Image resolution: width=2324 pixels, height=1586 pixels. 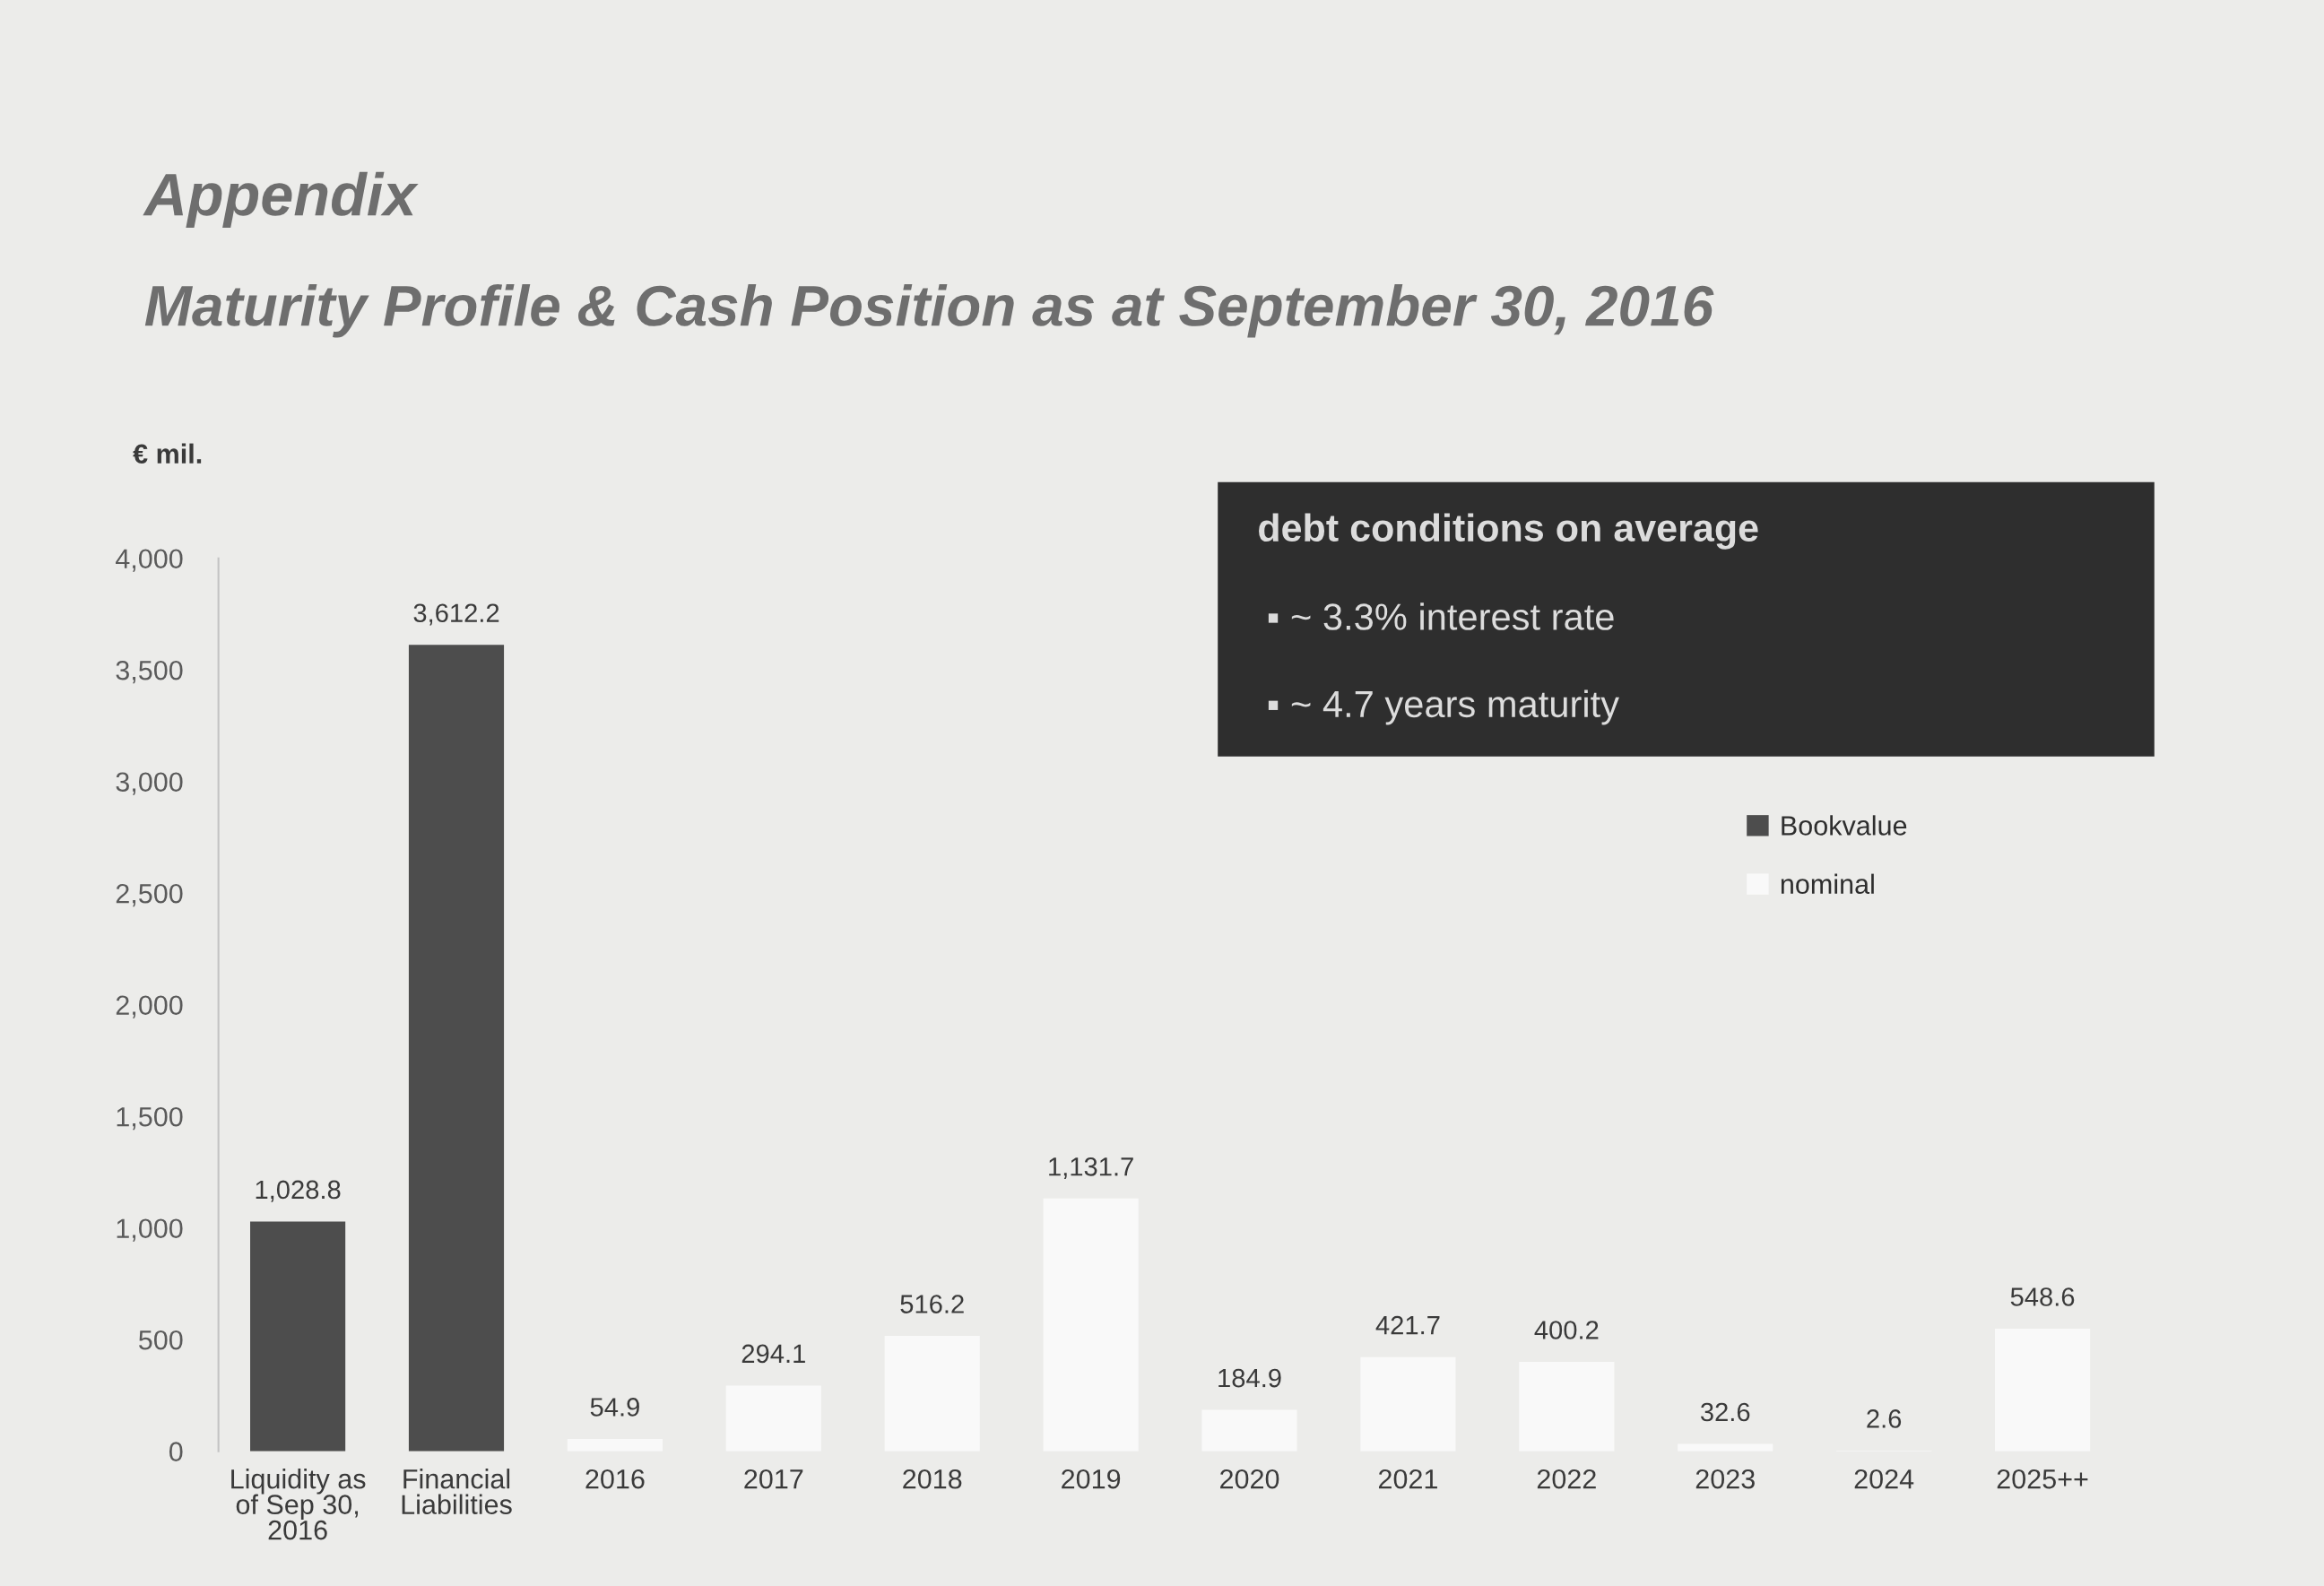 I want to click on text: debt conditions on average, so click(x=1508, y=531).